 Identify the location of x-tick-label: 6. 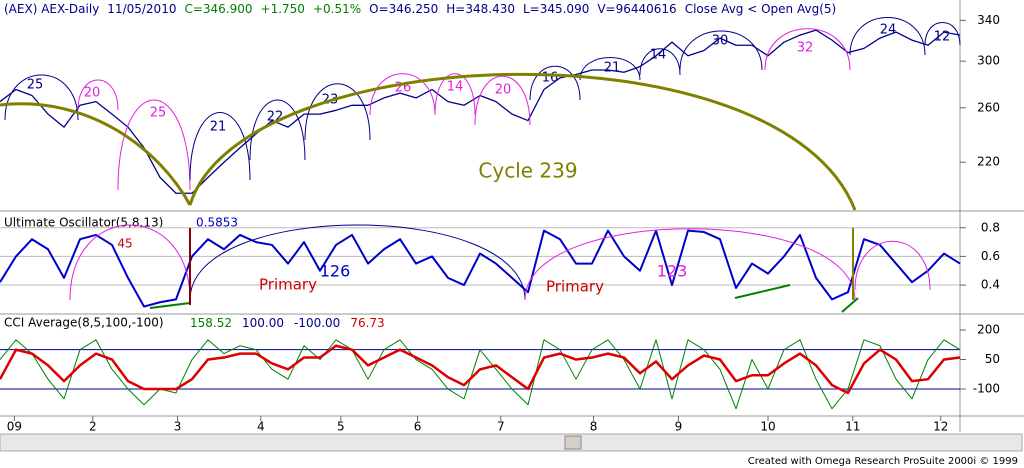
(418, 427).